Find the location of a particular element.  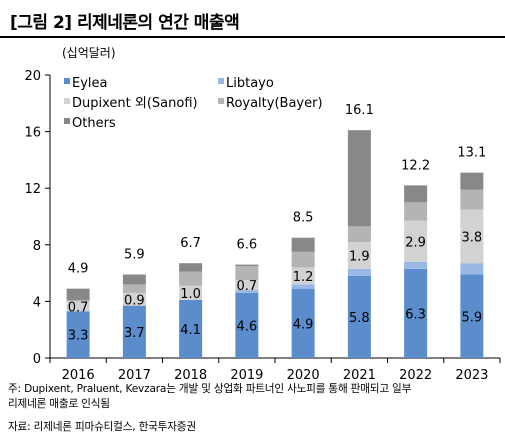

total-label: 4.9 is located at coordinates (78, 269).